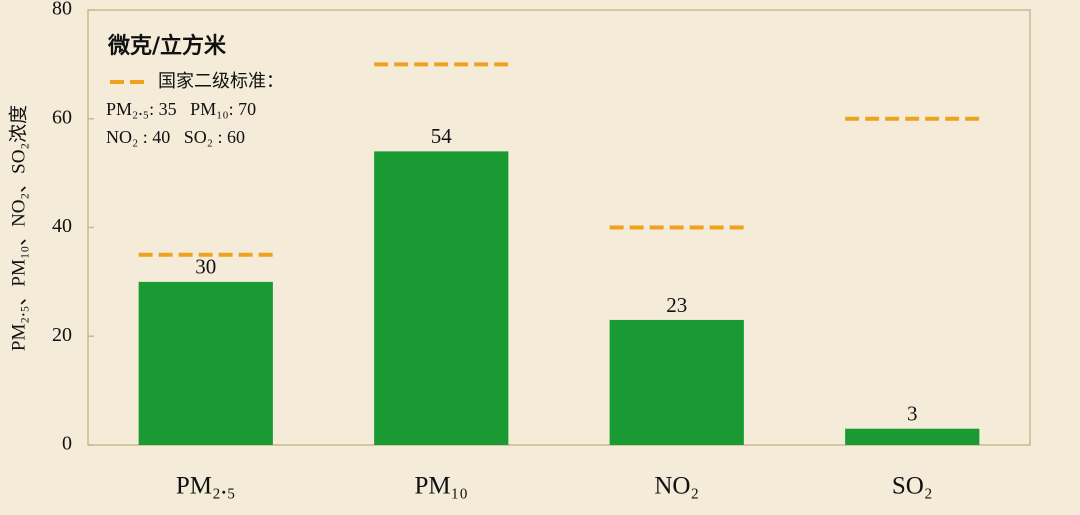 Image resolution: width=1080 pixels, height=515 pixels. Describe the element at coordinates (912, 414) in the screenshot. I see `data-label: 3` at that location.